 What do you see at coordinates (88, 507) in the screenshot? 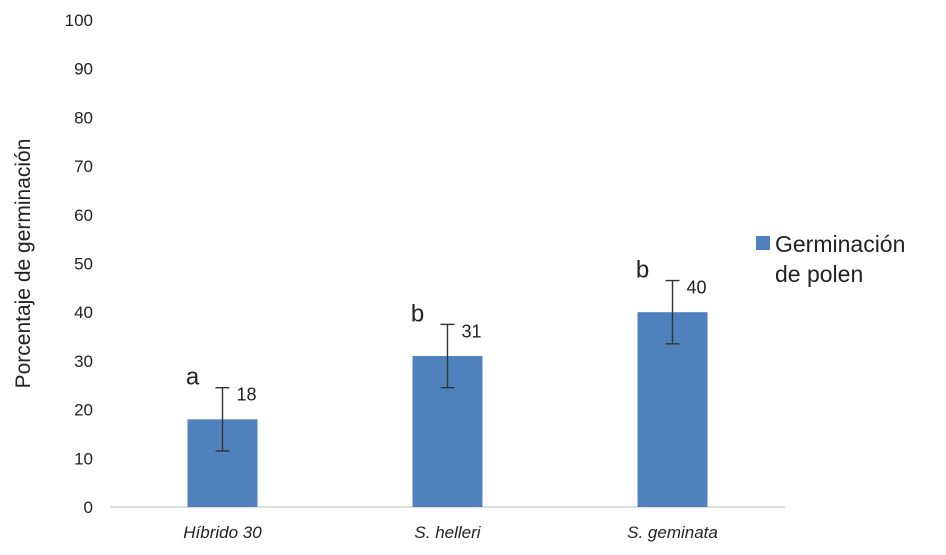
I see `y-tick-label: 0` at bounding box center [88, 507].